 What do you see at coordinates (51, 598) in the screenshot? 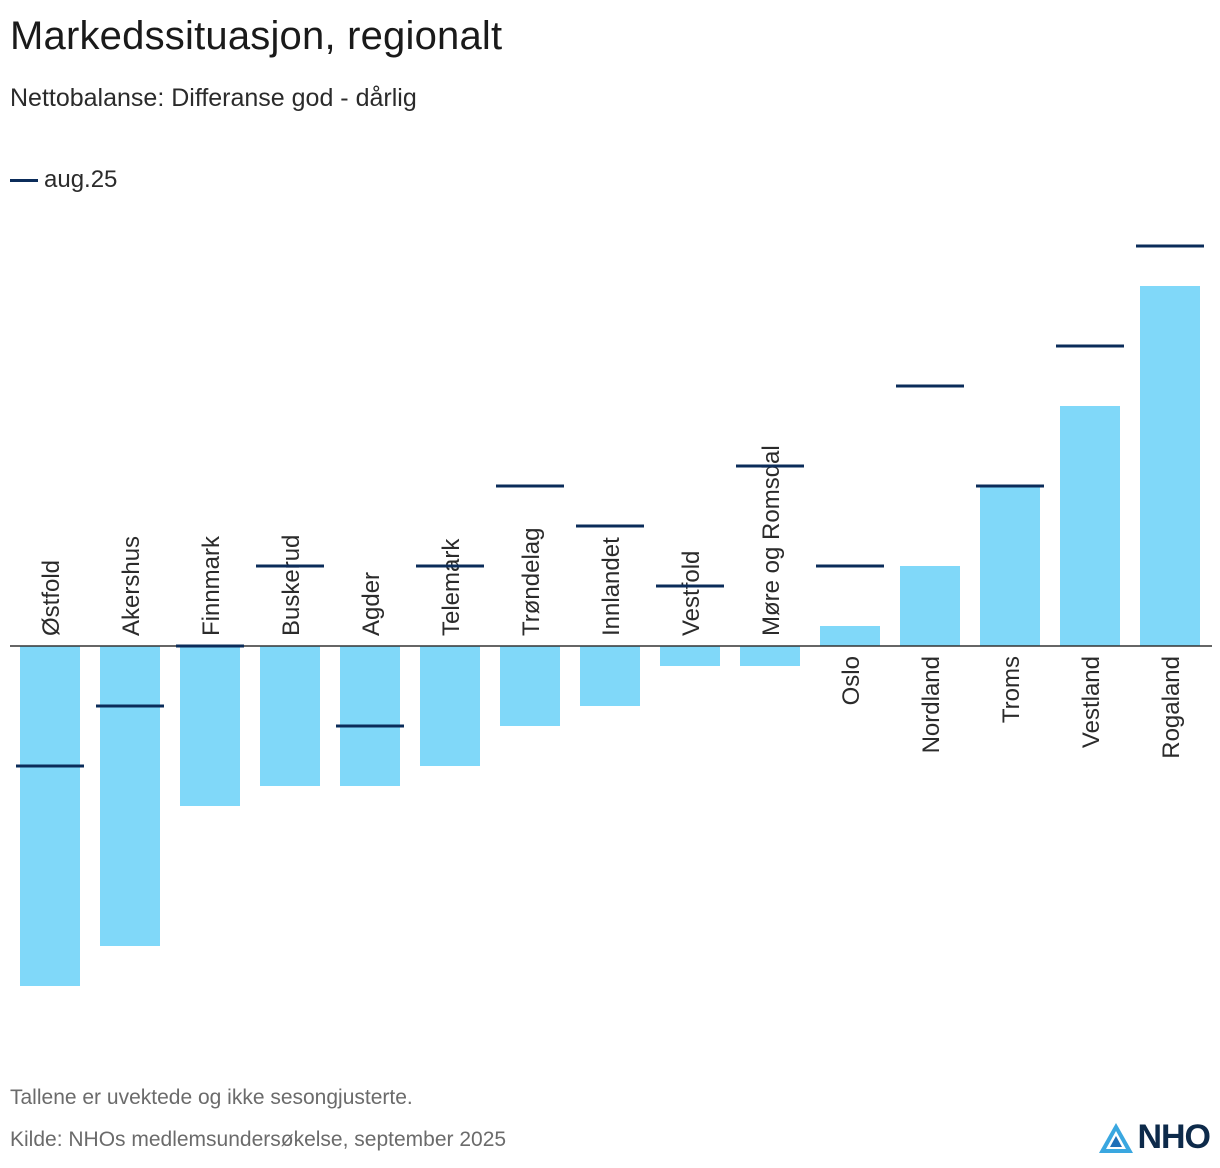
I see `category-label: Østfold` at bounding box center [51, 598].